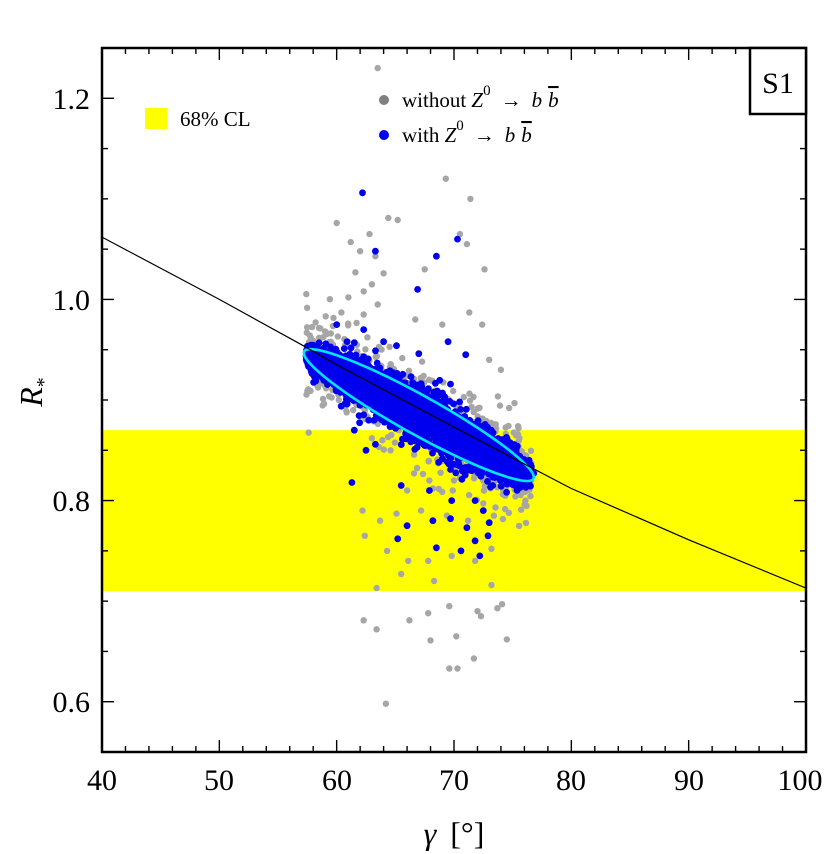  Describe the element at coordinates (384, 100) in the screenshot. I see `legend-marker-without` at that location.